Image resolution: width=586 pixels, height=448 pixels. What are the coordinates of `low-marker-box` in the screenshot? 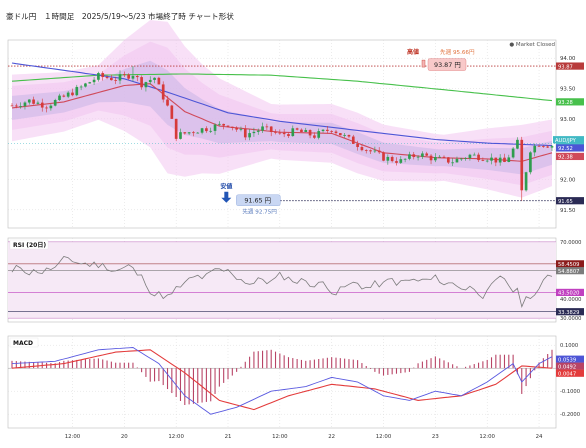 It's located at (258, 200).